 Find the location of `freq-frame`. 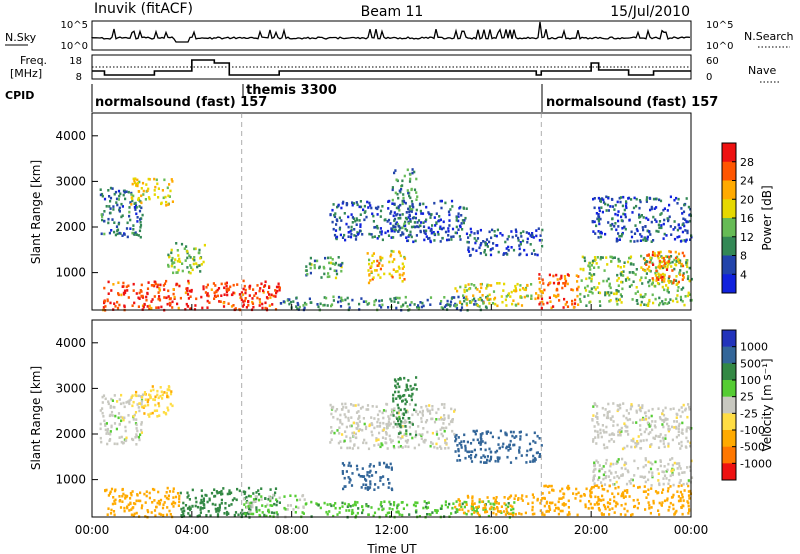

freq-frame is located at coordinates (391, 67).